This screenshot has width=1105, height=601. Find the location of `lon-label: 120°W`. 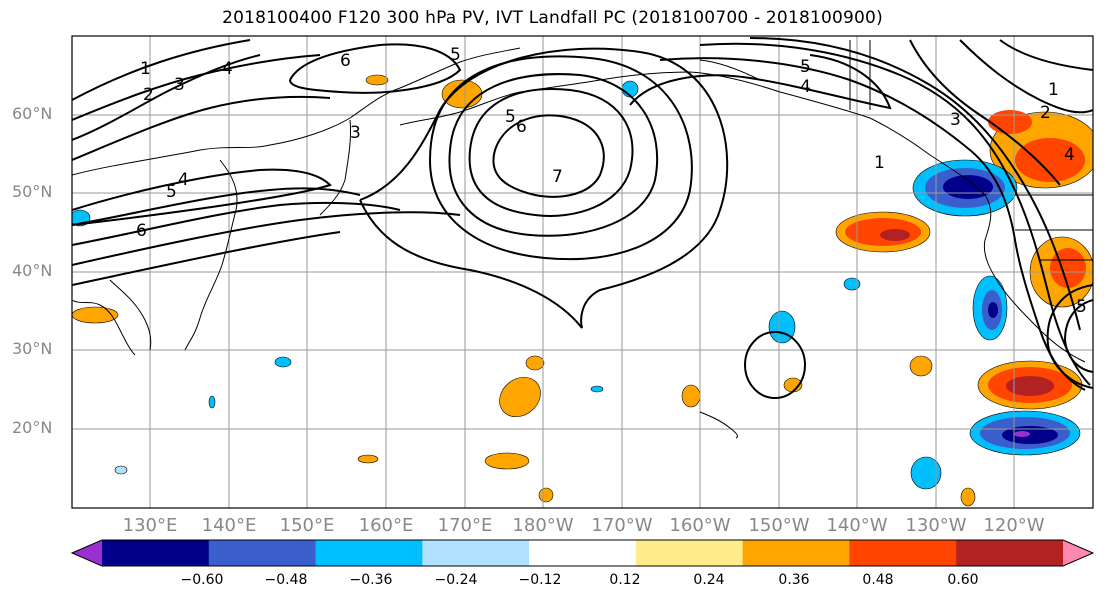

lon-label: 120°W is located at coordinates (1014, 525).